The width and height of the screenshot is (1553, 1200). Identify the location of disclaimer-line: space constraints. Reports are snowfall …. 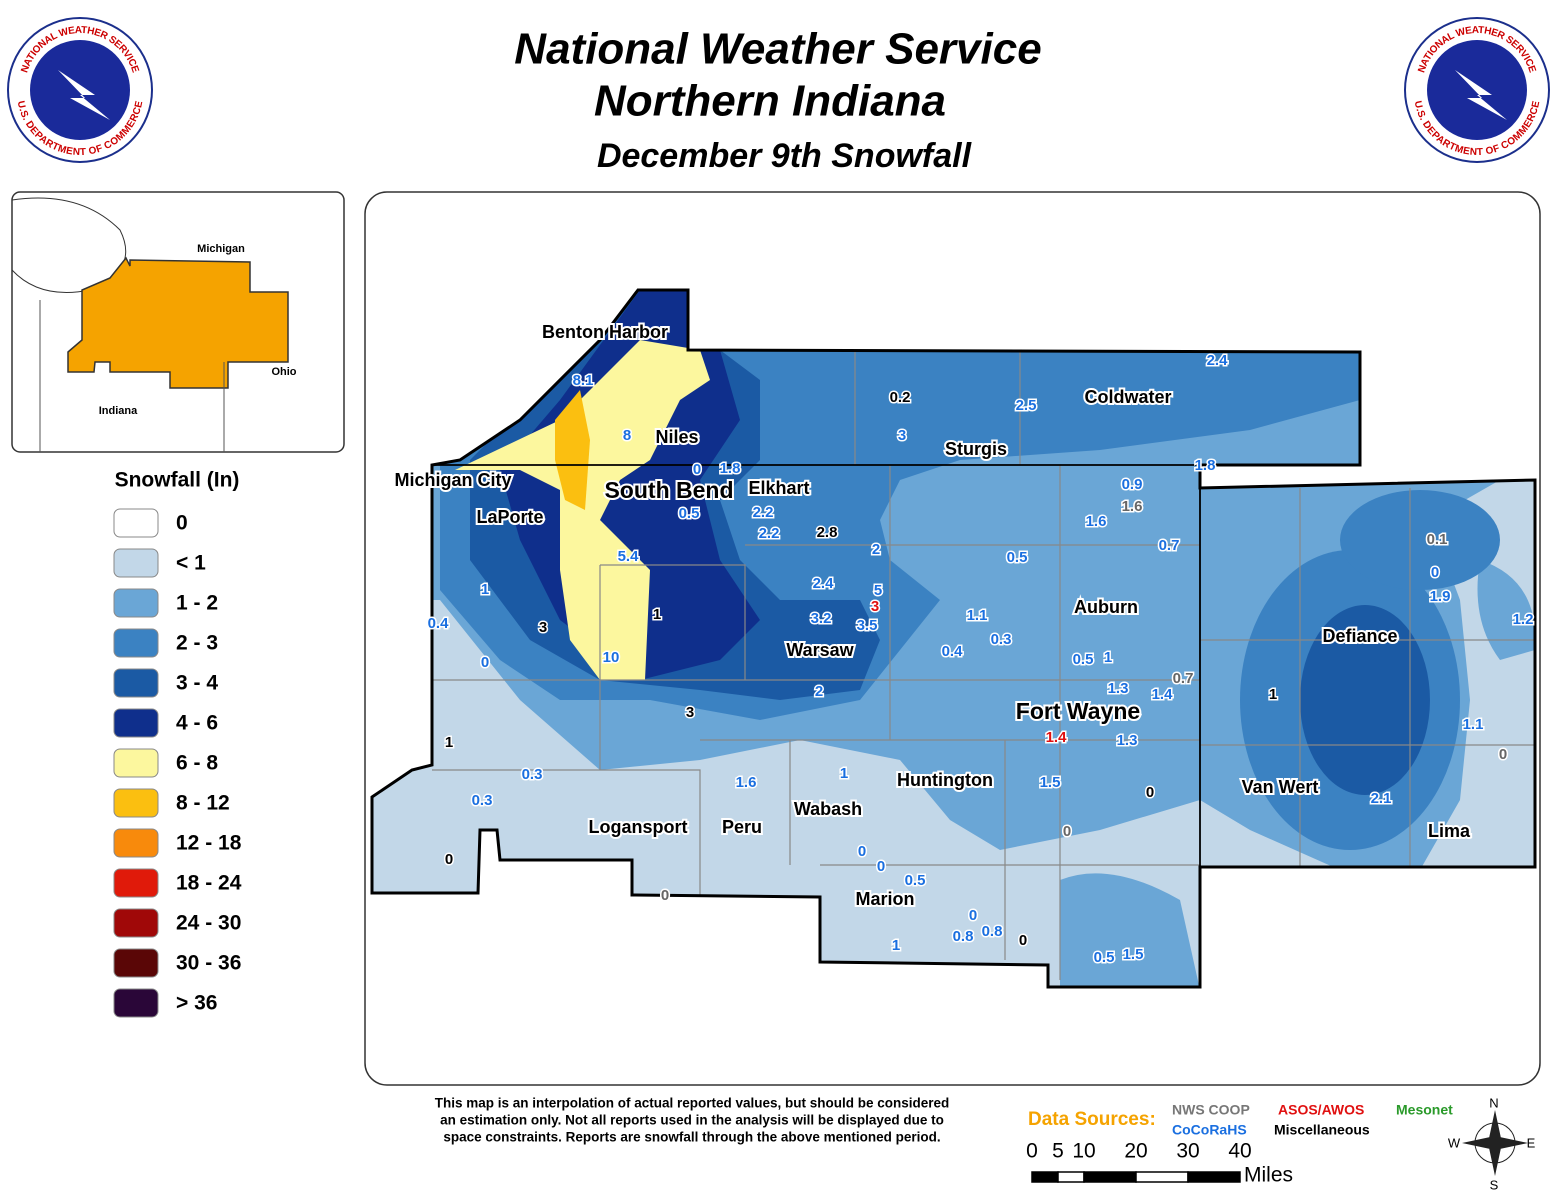
(691, 1137).